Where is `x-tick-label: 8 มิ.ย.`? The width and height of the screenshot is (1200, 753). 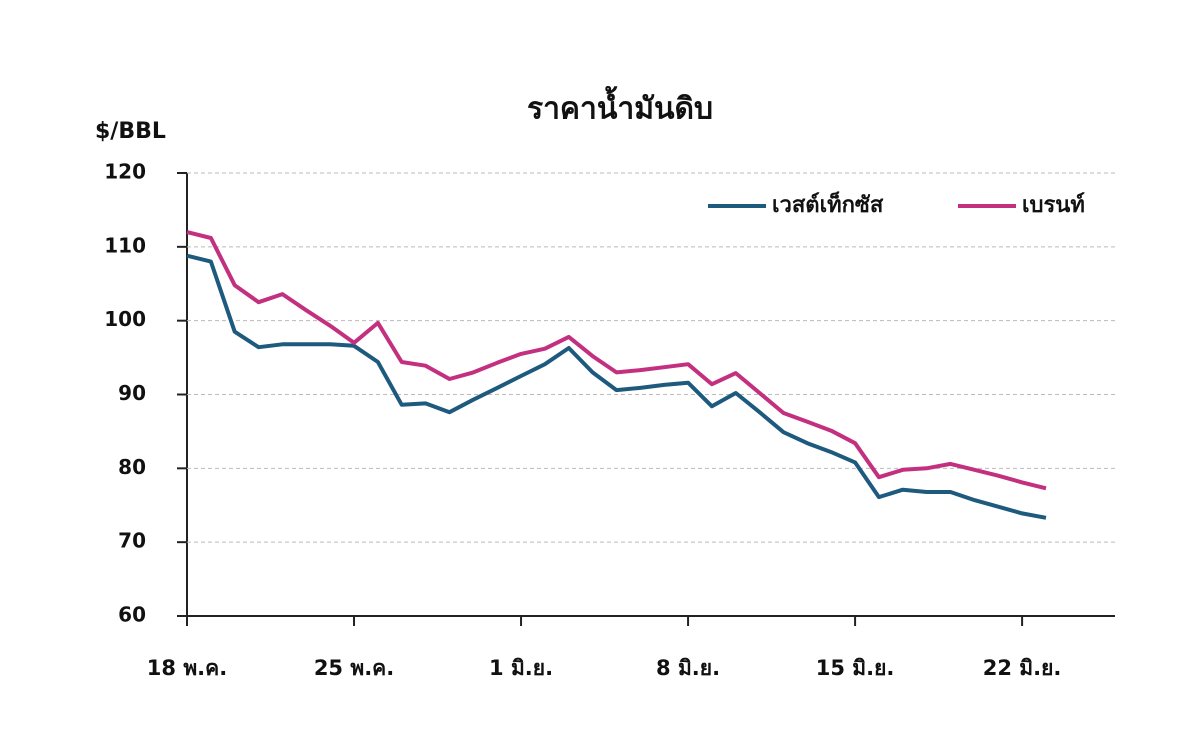
x-tick-label: 8 มิ.ย. is located at coordinates (688, 668).